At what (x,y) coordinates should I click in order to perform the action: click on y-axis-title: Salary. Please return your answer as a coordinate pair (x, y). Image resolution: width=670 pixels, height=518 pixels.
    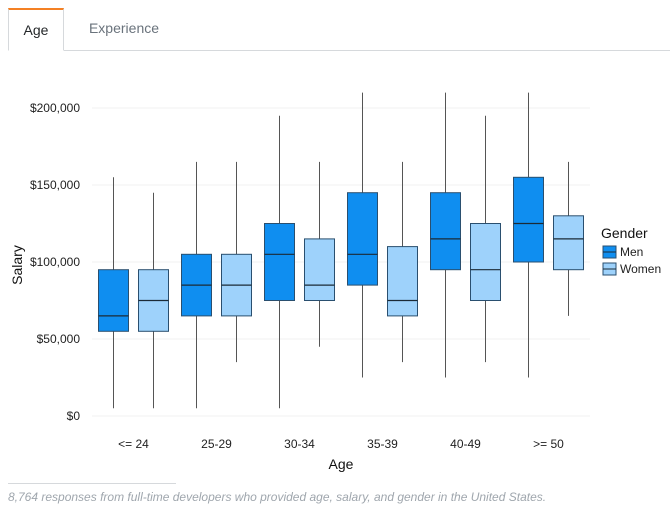
    Looking at the image, I should click on (17, 265).